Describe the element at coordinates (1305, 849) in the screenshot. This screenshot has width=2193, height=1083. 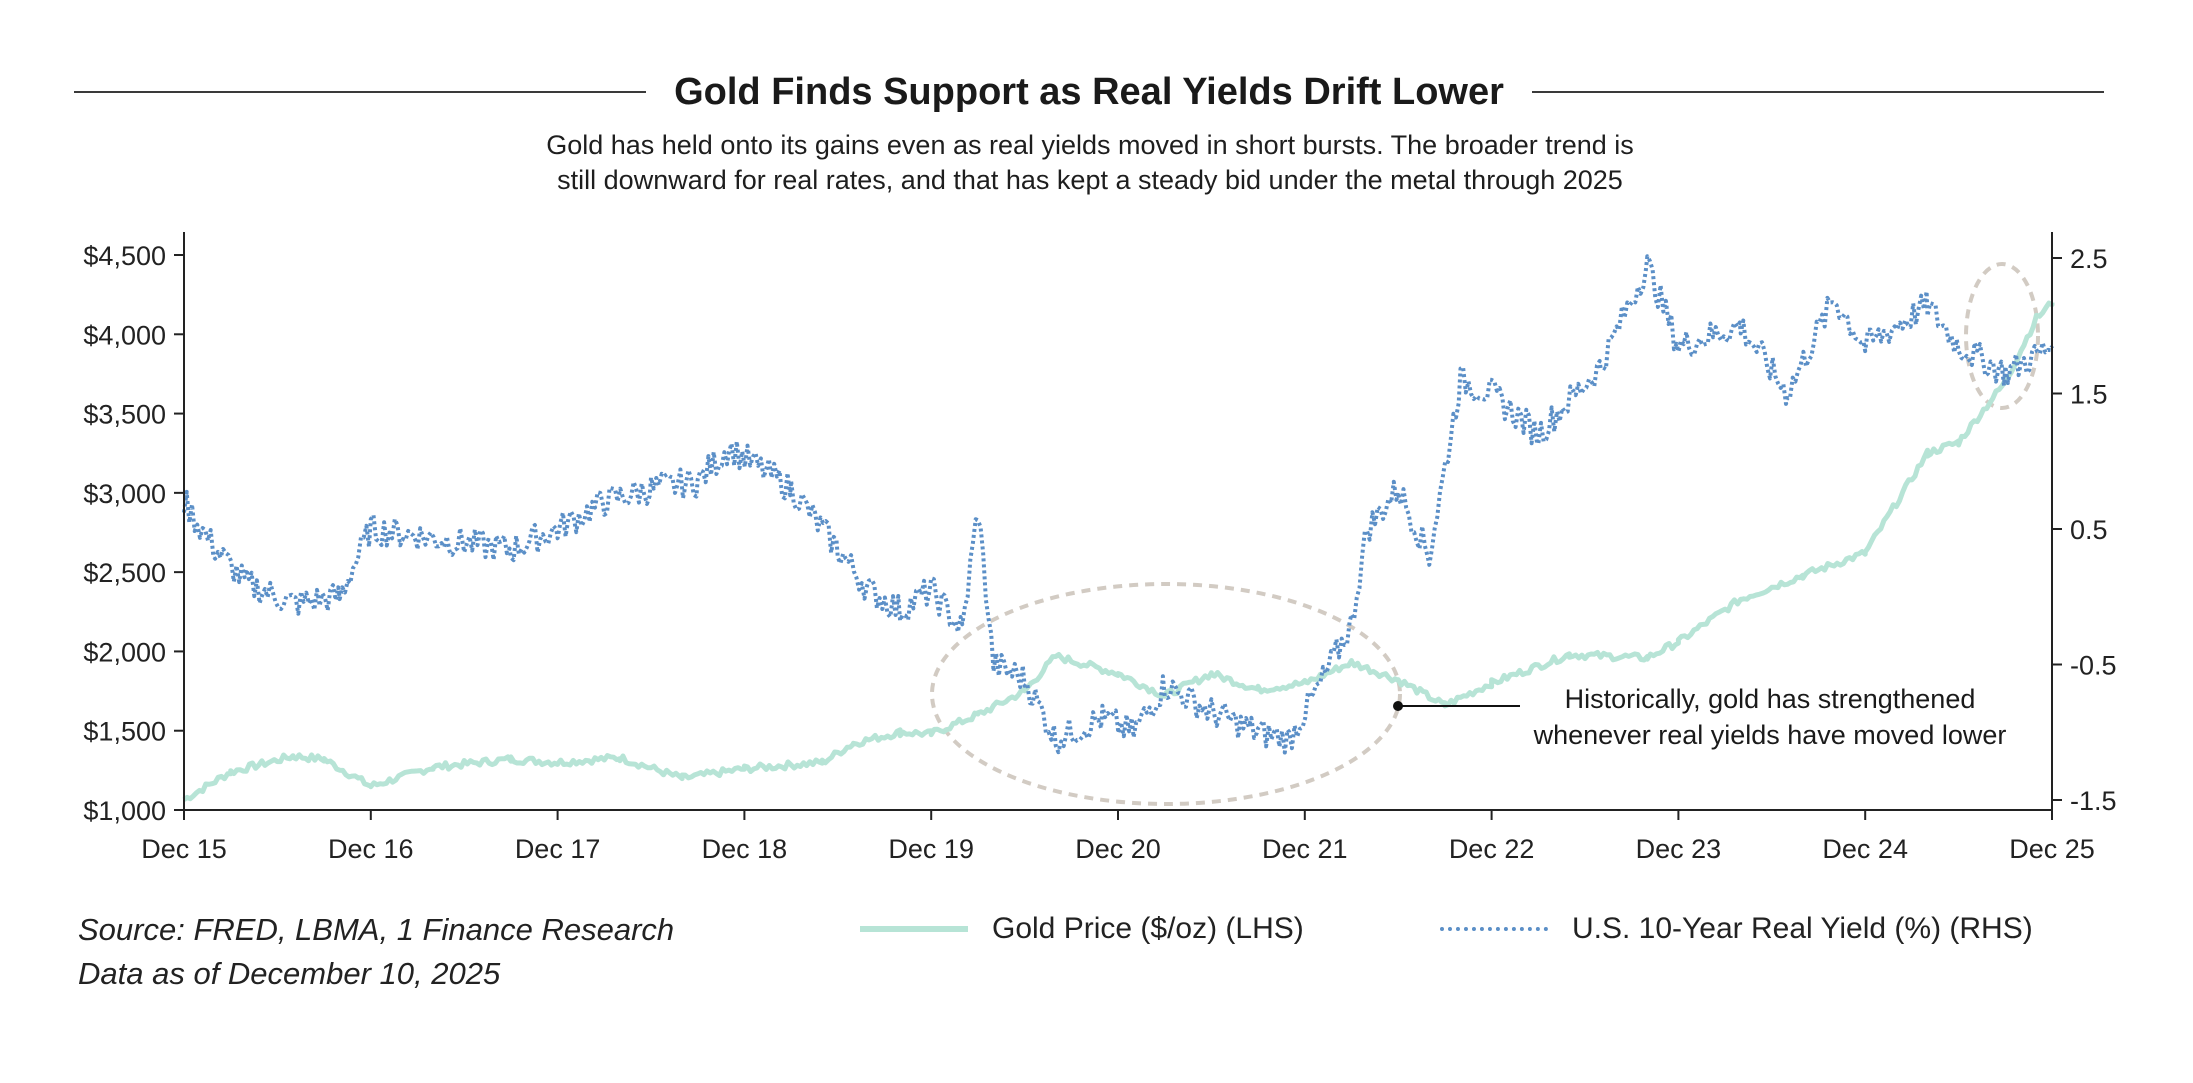
I see `x-tick-label: Dec 21` at that location.